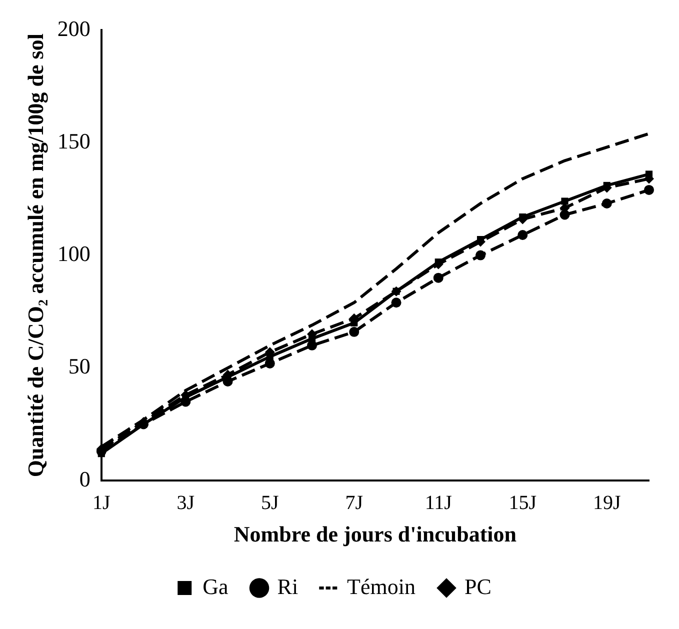 The image size is (679, 629). What do you see at coordinates (478, 586) in the screenshot?
I see `legend-label: PC` at bounding box center [478, 586].